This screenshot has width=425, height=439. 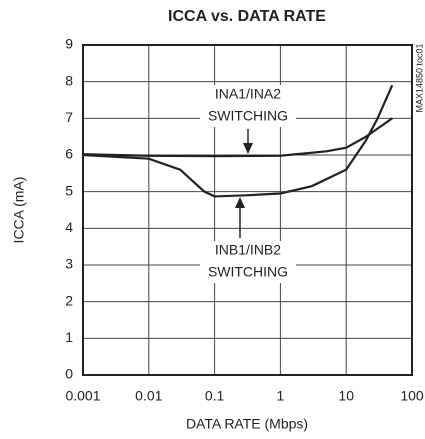 I want to click on y-tick-label: 9, so click(x=69, y=44).